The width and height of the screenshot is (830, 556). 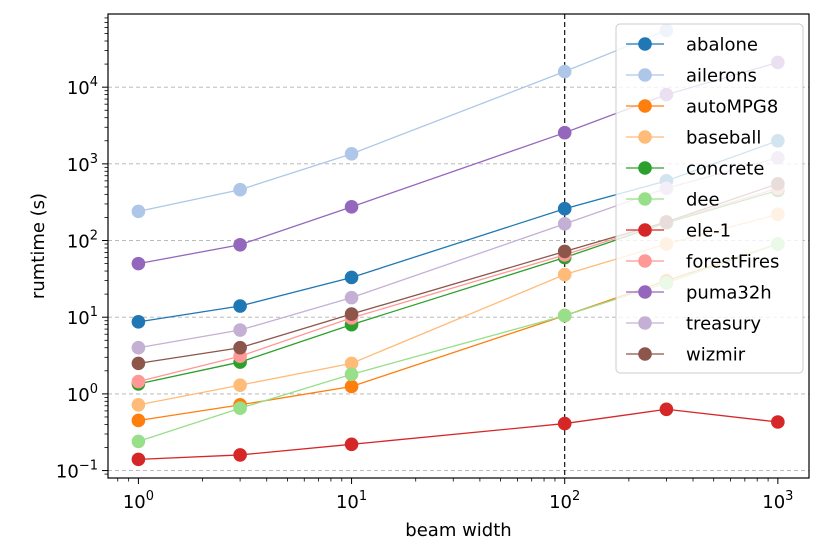 What do you see at coordinates (725, 169) in the screenshot?
I see `legend-label: concrete` at bounding box center [725, 169].